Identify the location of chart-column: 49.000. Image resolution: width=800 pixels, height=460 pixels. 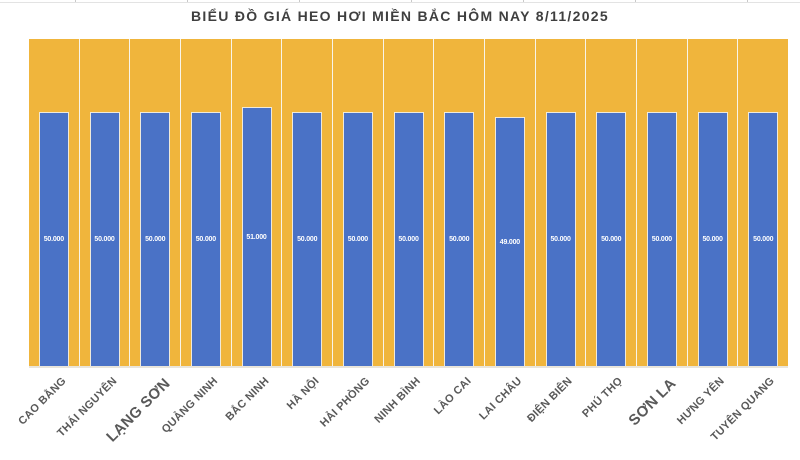
(509, 202).